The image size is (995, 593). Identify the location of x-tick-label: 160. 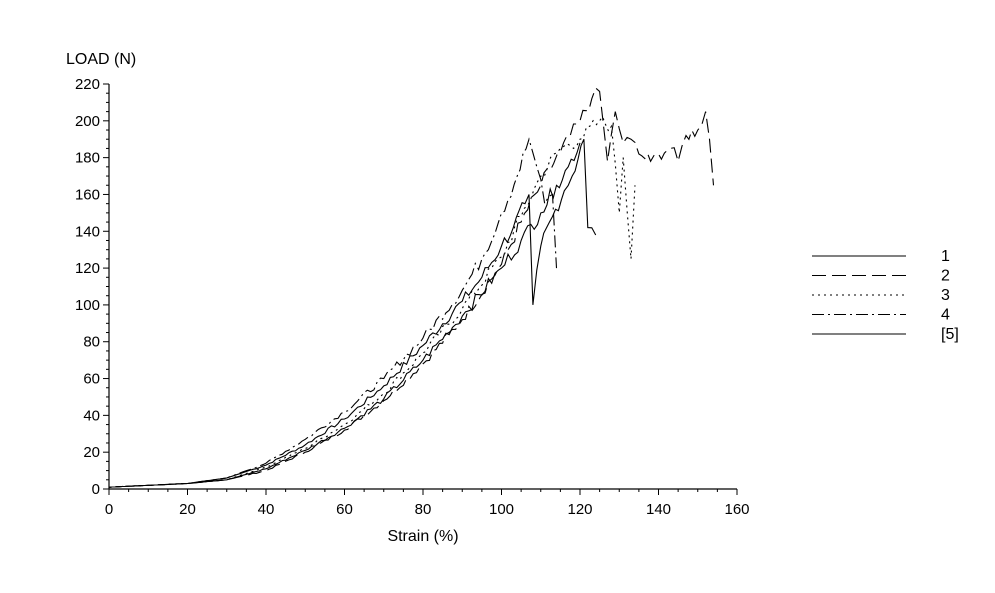
(736, 509).